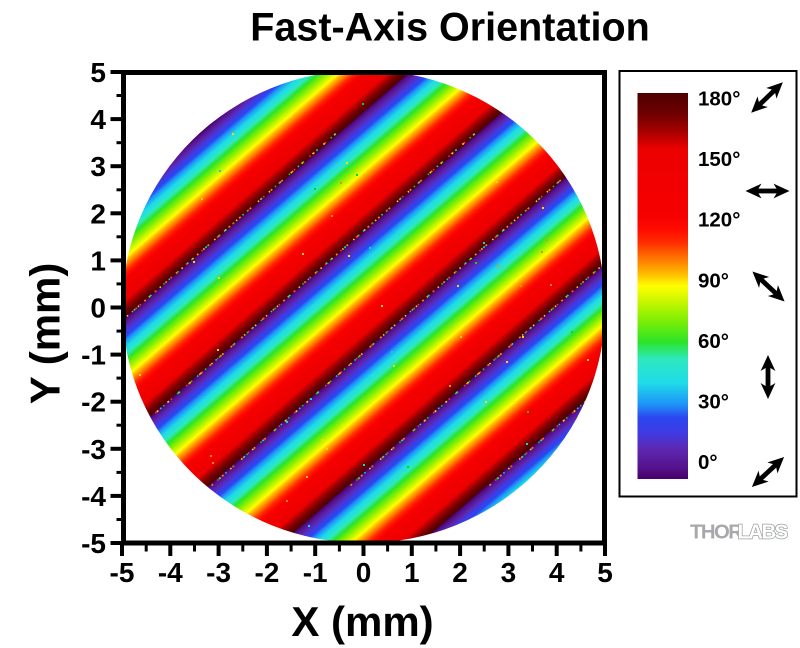 The width and height of the screenshot is (800, 648). I want to click on svg-text: LABS, so click(763, 533).